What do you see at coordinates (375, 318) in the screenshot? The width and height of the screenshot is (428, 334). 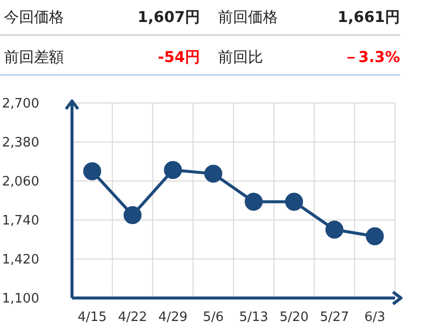 I see `x-tick-label: 6/3` at bounding box center [375, 318].